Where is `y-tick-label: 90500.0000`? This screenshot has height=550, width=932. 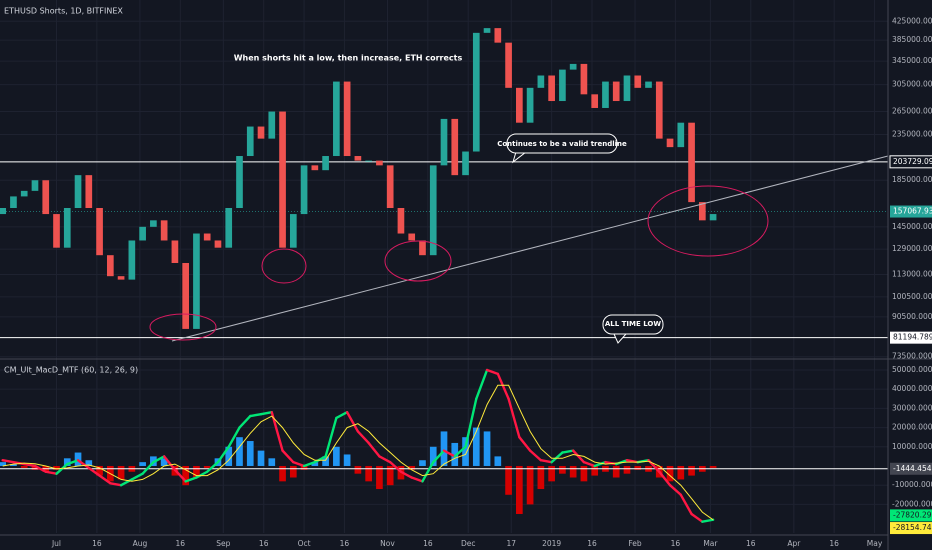
y-tick-label: 90500.0000 is located at coordinates (912, 316).